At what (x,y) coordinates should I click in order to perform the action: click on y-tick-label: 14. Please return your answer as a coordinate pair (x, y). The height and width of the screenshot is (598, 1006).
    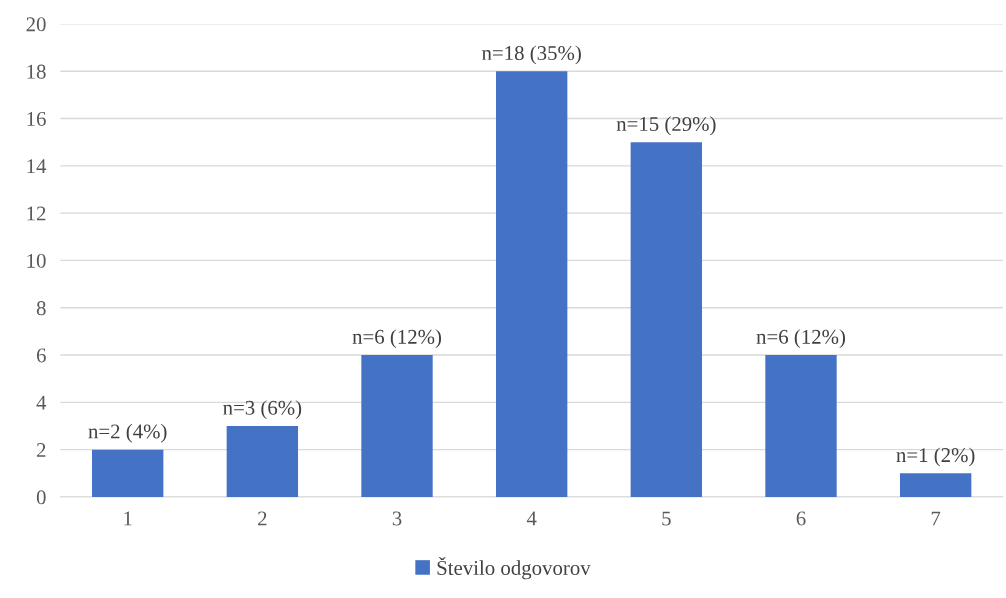
    Looking at the image, I should click on (37, 166).